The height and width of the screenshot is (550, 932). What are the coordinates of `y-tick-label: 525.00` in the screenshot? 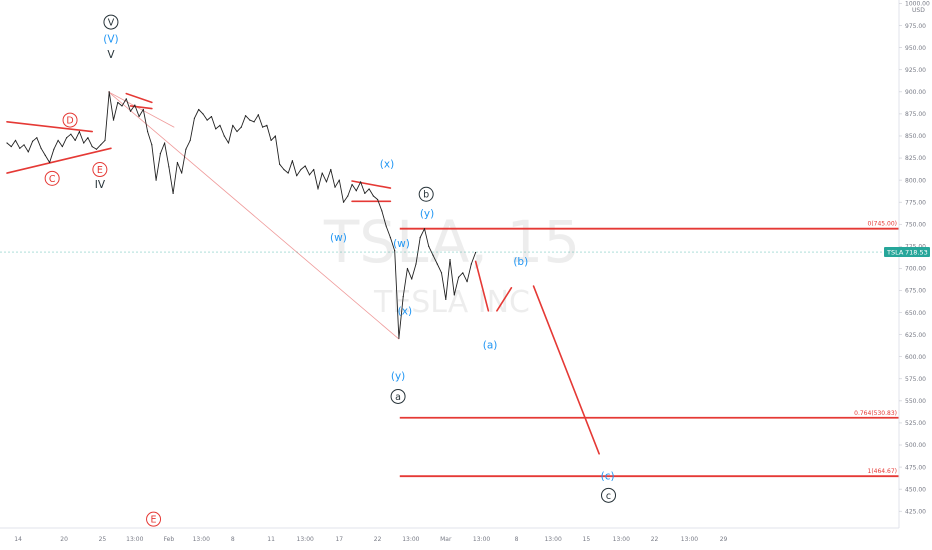 It's located at (915, 423).